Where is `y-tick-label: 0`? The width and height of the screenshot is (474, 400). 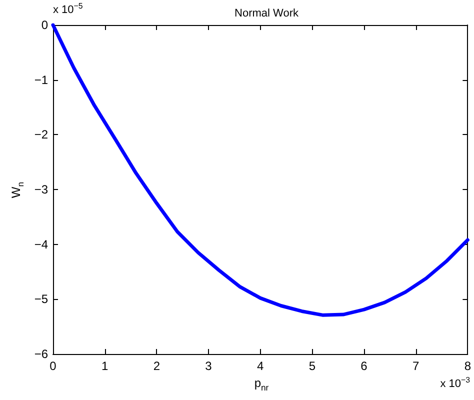
y-tick-label: 0 is located at coordinates (44, 25).